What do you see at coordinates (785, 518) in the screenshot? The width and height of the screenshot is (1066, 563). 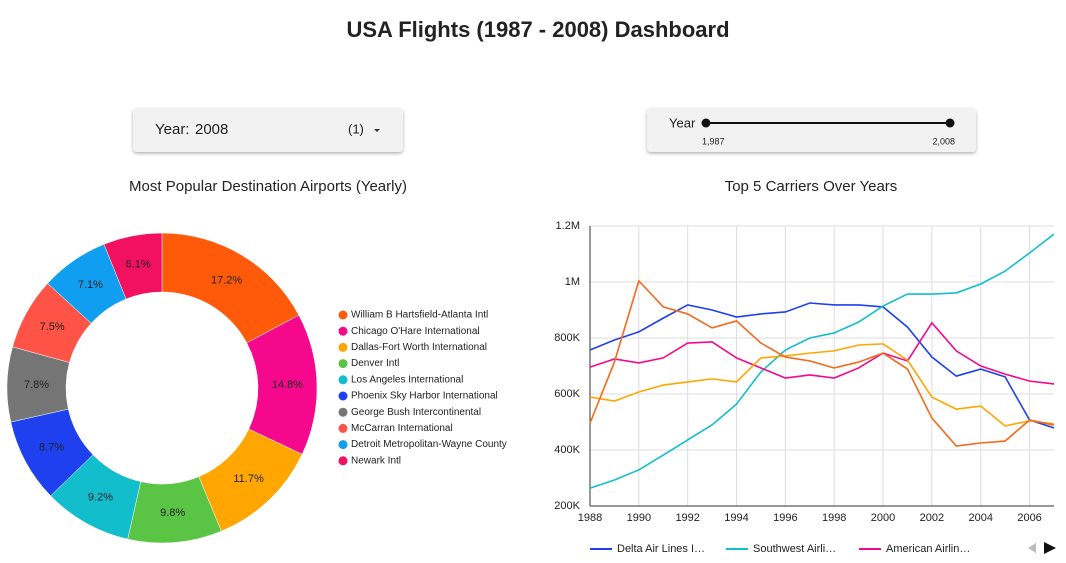 I see `x-tick-label: 1996` at bounding box center [785, 518].